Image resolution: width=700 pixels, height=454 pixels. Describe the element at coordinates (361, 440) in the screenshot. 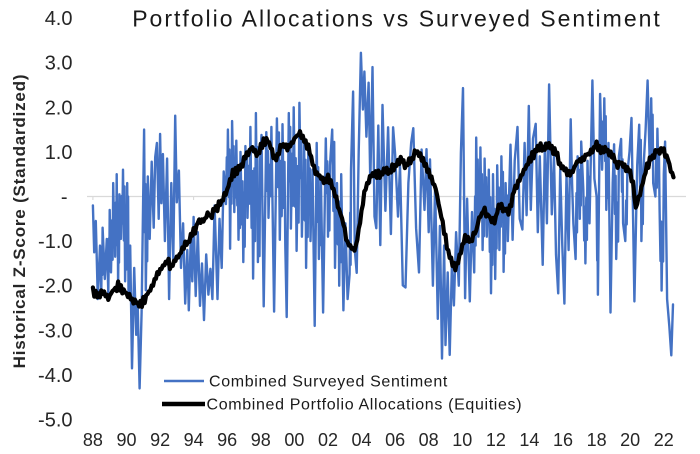

I see `svg-text: 04` at that location.